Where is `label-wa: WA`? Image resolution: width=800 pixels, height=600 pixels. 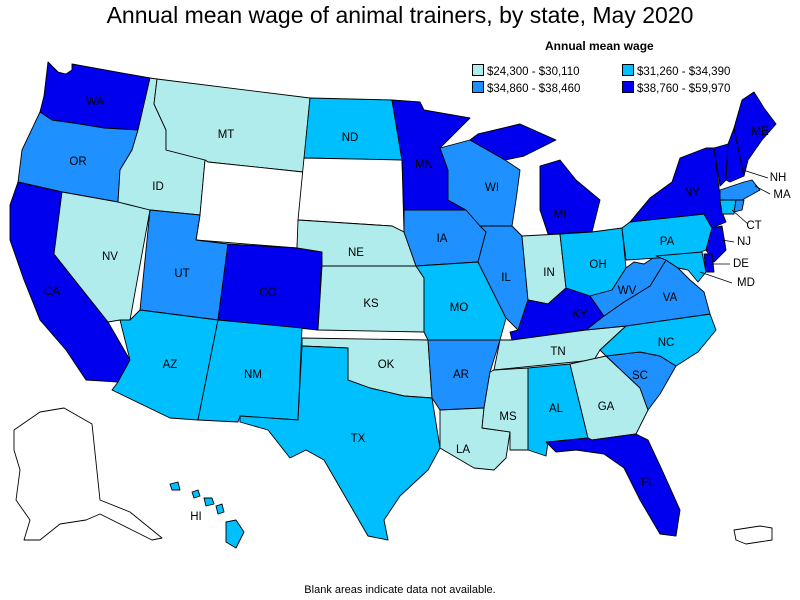
label-wa: WA is located at coordinates (95, 102).